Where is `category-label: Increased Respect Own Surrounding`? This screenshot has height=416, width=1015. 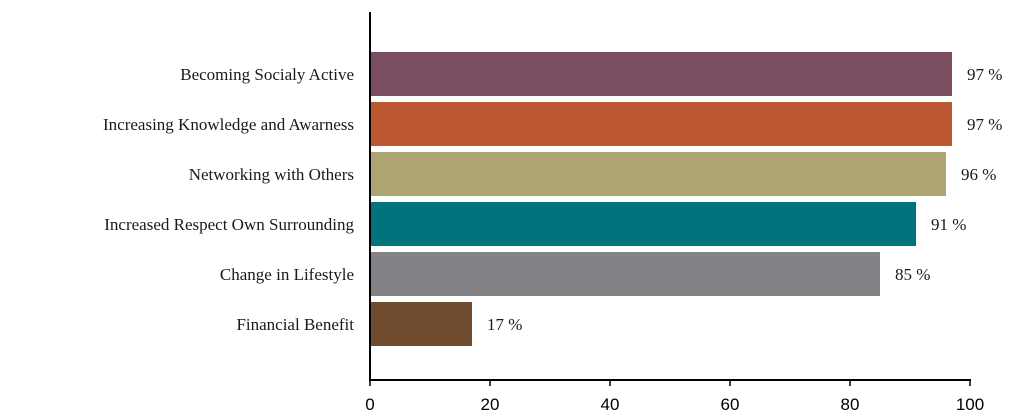
category-label: Increased Respect Own Surrounding is located at coordinates (229, 224).